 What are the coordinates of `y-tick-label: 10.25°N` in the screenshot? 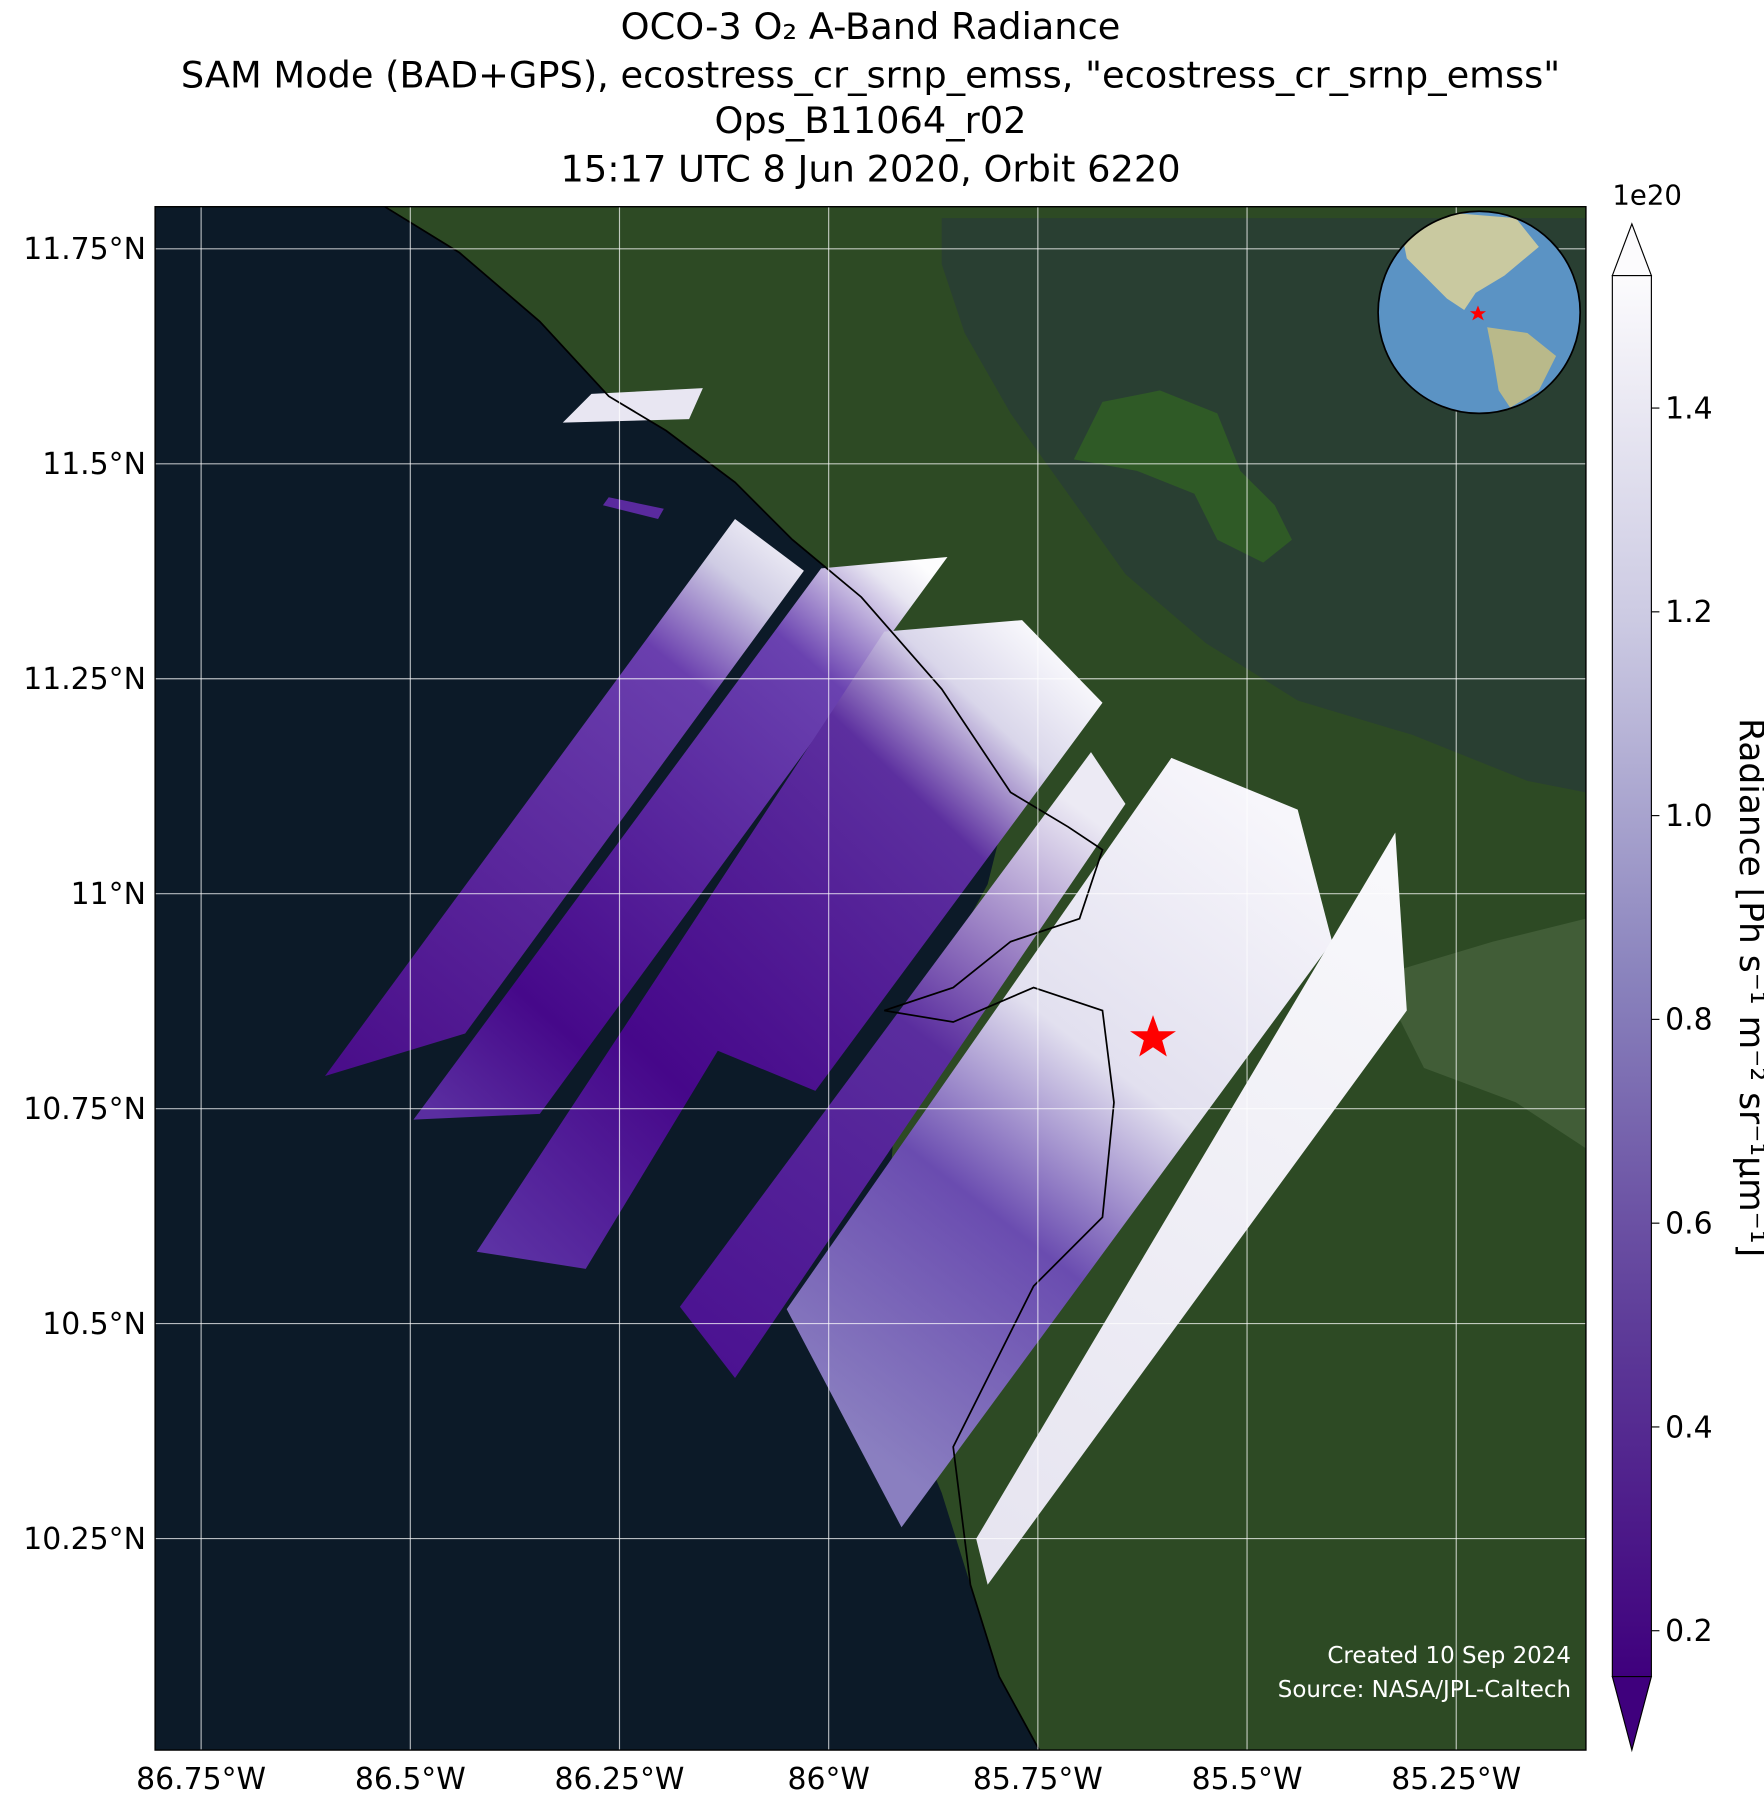 It's located at (84, 1539).